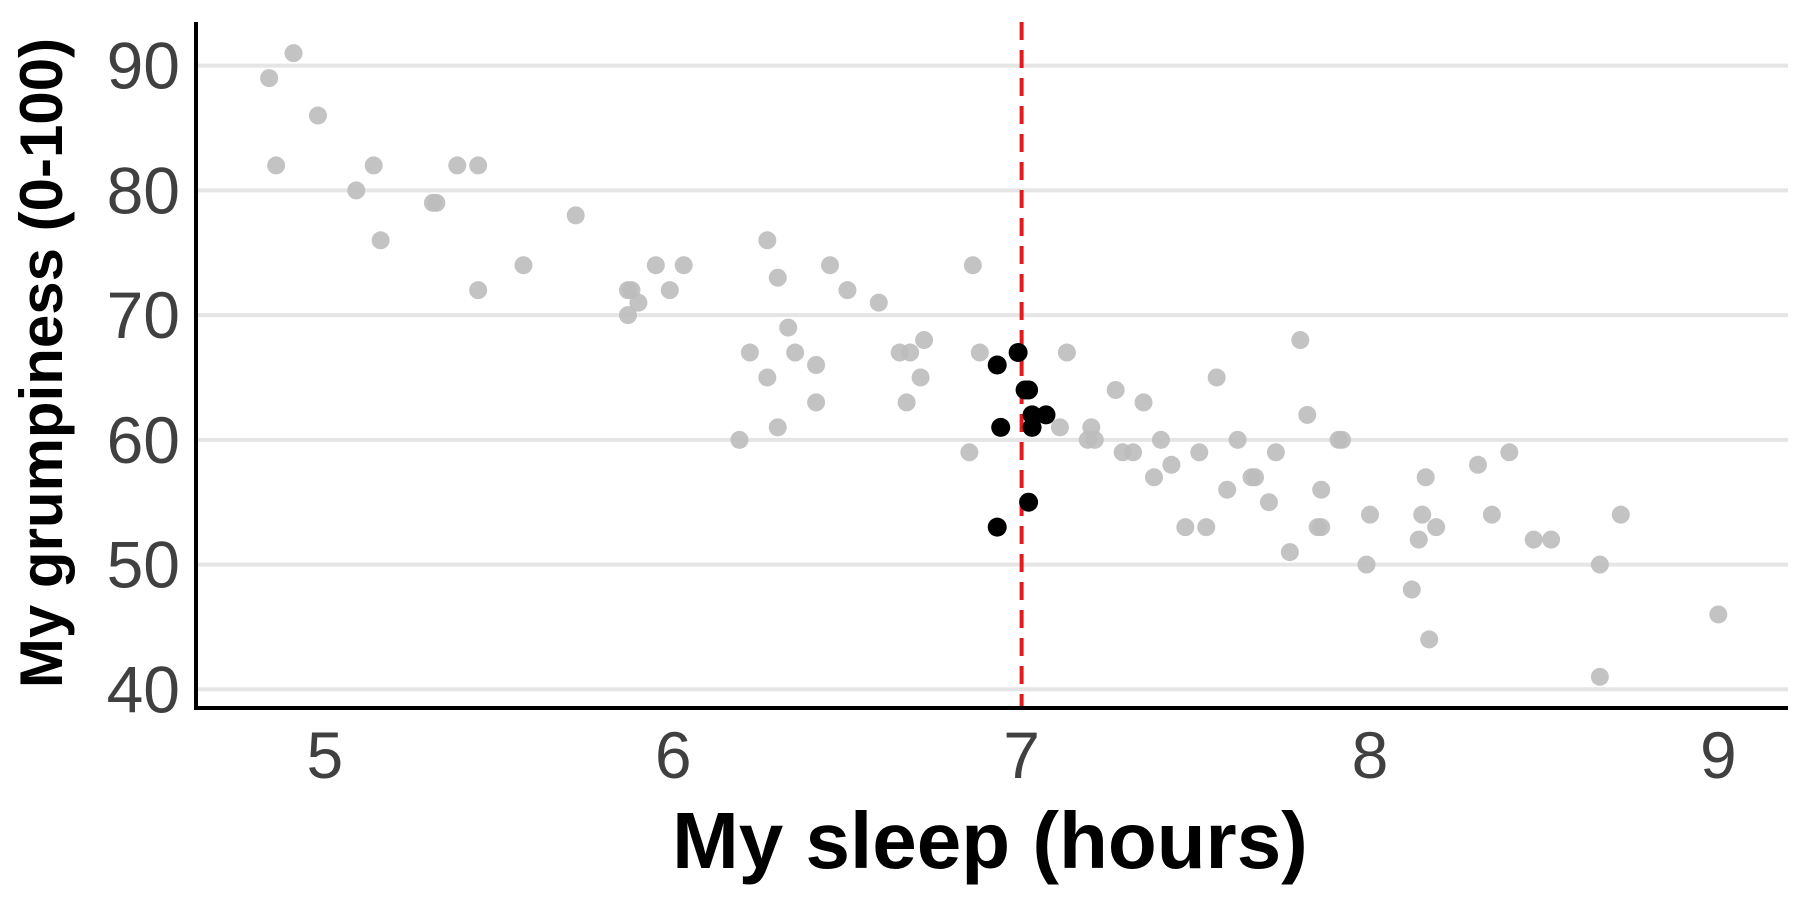 This screenshot has width=1800, height=900. Describe the element at coordinates (325, 755) in the screenshot. I see `x-tick-label: 5` at that location.